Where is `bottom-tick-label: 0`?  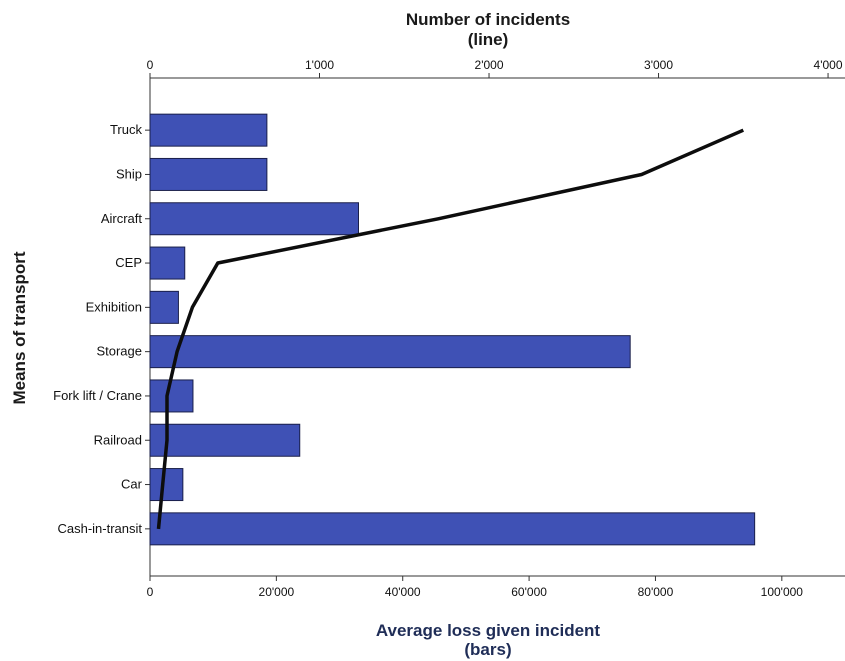
bottom-tick-label: 0 is located at coordinates (150, 592).